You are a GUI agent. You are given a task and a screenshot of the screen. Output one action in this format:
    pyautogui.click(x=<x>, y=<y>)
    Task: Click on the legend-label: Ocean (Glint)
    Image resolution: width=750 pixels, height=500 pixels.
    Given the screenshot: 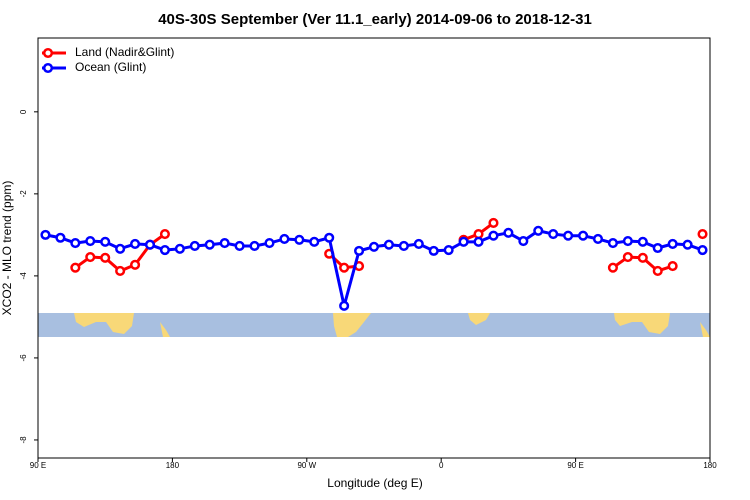 What is the action you would take?
    pyautogui.click(x=110, y=67)
    